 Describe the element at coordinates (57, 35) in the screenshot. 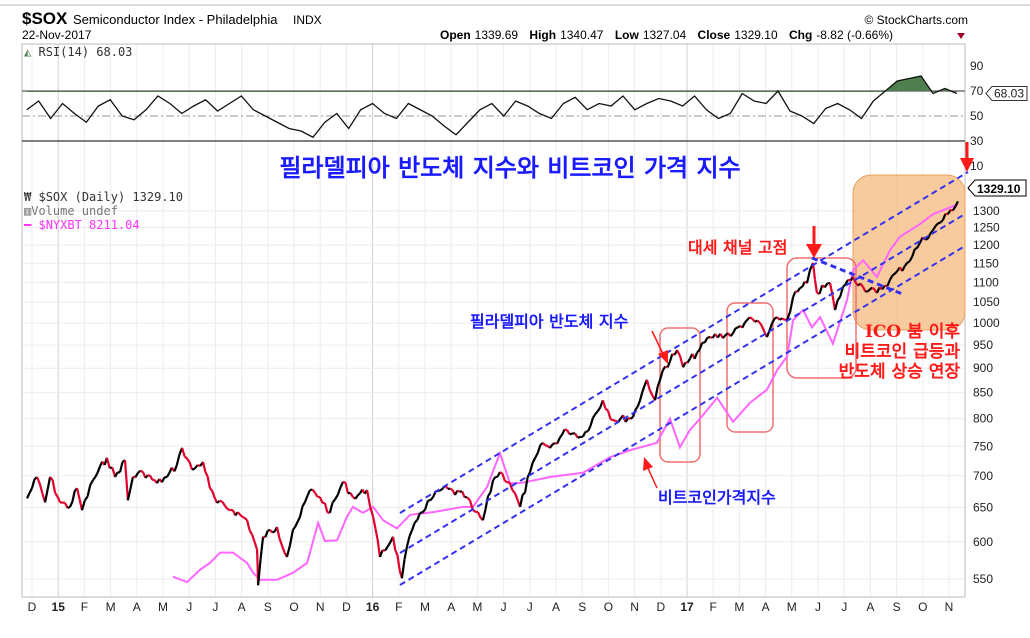

I see `chart-date: 22-Nov-2017` at that location.